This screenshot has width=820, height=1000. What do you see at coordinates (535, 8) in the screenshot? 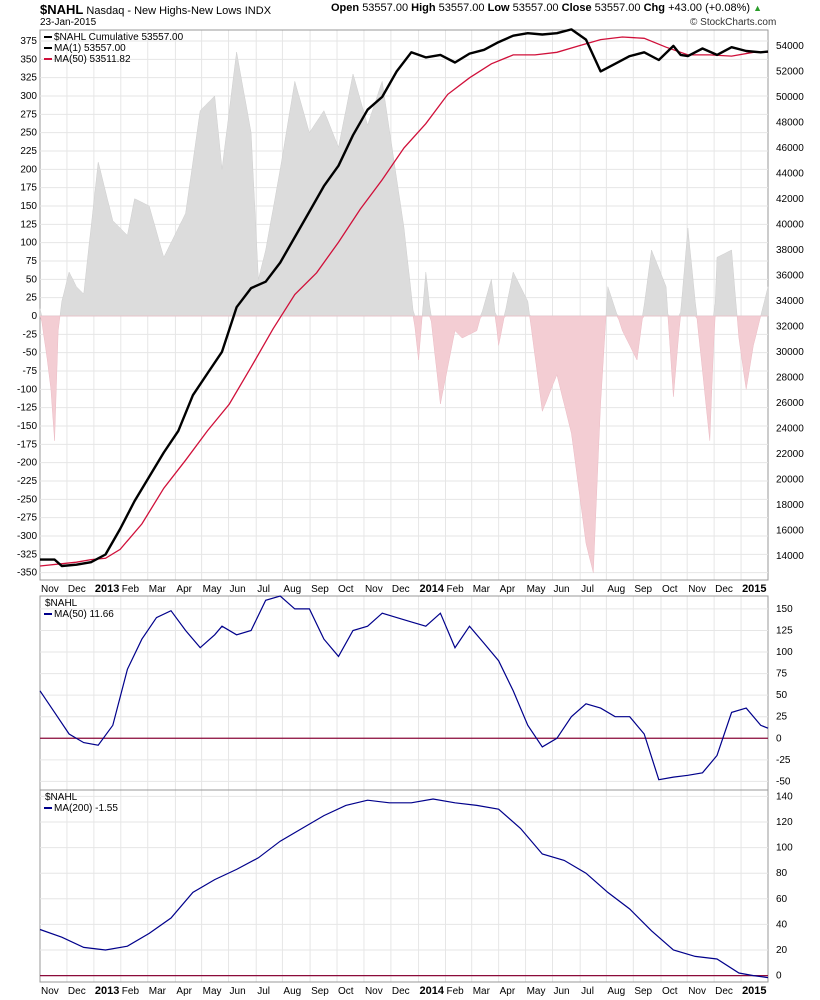
I see `low-value: 53557.00` at bounding box center [535, 8].